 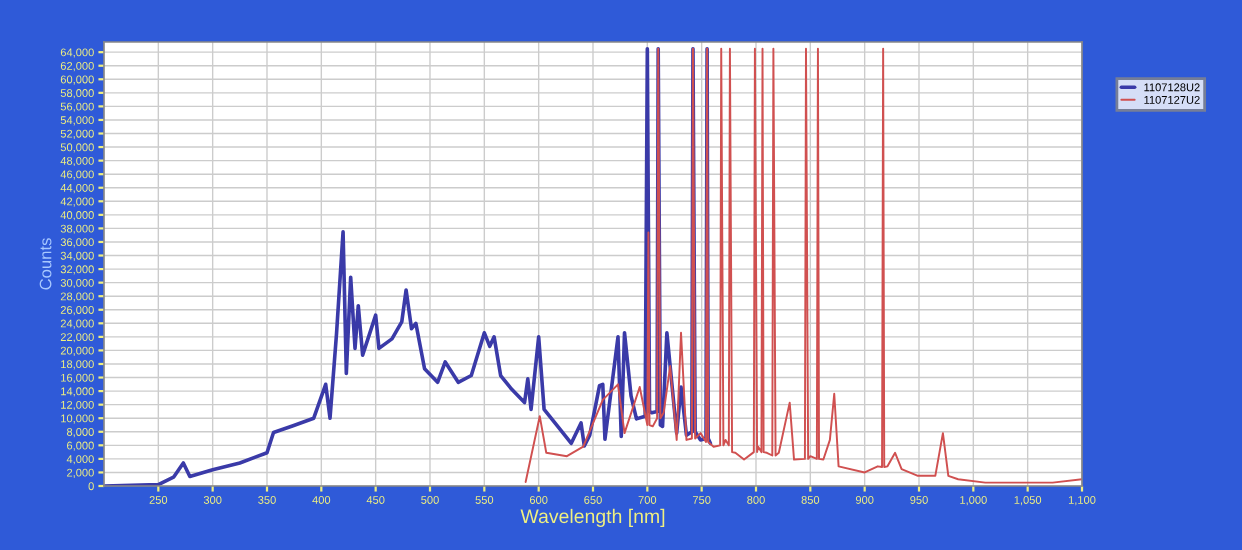 I want to click on y-axis-title: Counts, so click(x=45, y=264).